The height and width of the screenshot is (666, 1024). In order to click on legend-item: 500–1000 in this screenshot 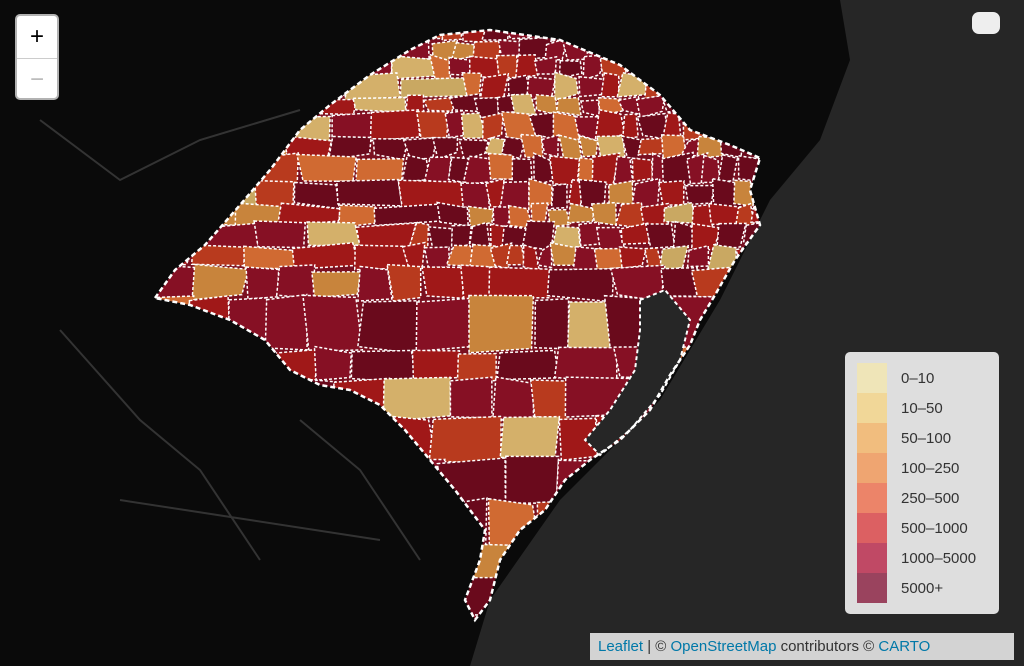, I will do `click(922, 528)`.